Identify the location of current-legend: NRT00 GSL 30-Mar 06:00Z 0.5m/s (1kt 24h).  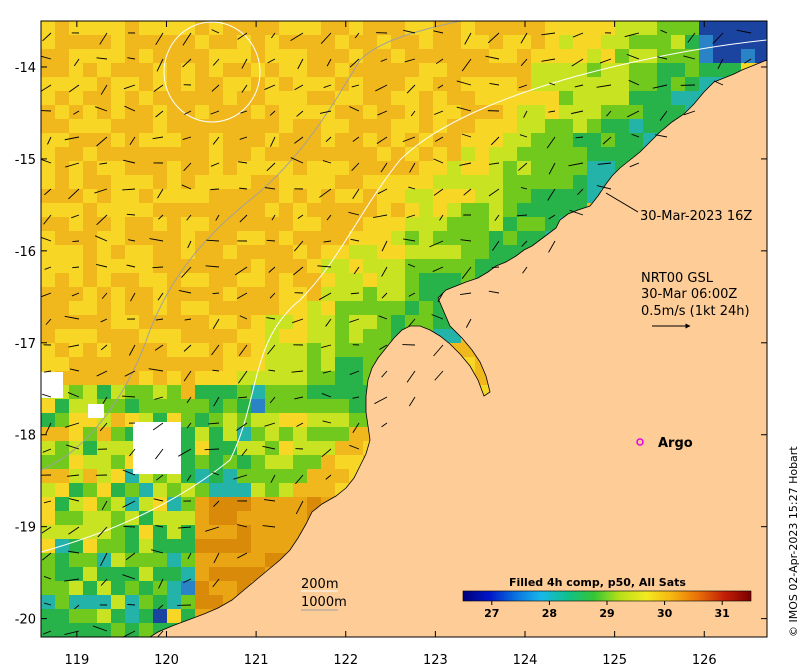
(695, 300).